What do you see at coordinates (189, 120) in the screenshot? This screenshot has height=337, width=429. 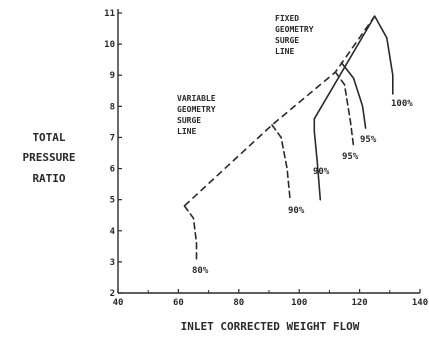 I see `variable-surge-annotation-line-3: SURGE` at bounding box center [189, 120].